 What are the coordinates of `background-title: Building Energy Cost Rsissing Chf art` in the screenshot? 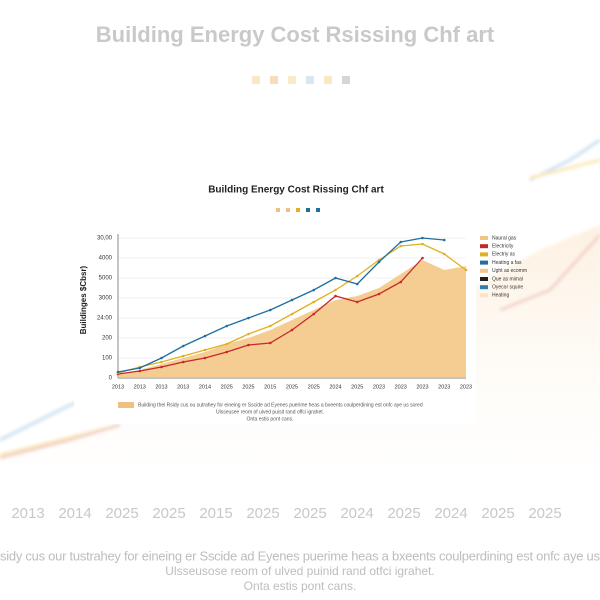 It's located at (295, 34).